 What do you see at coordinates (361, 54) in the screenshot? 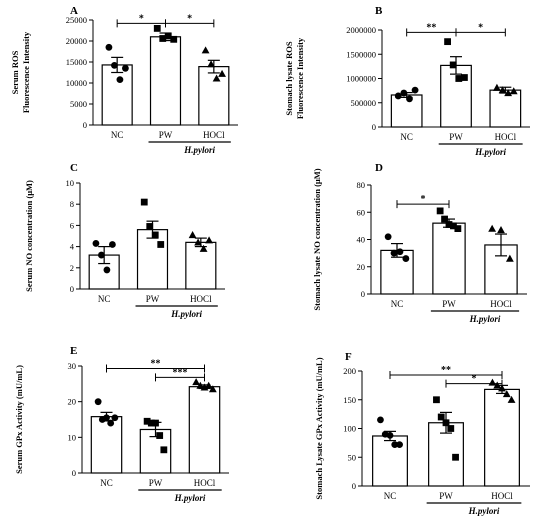
I see `y-tick-label: 1500000` at bounding box center [361, 54].